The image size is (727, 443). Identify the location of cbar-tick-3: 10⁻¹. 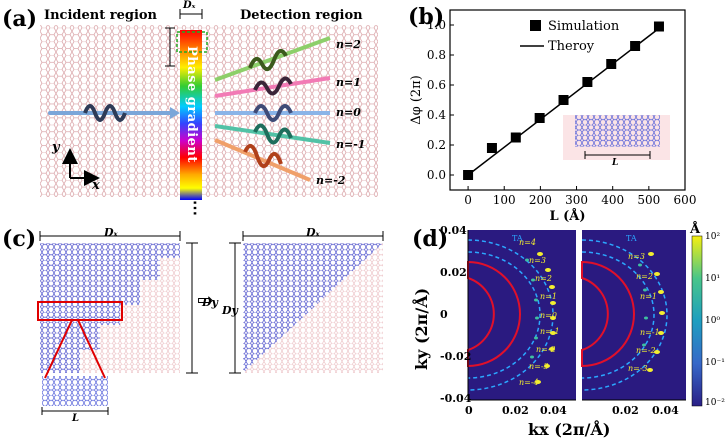
(715, 363).